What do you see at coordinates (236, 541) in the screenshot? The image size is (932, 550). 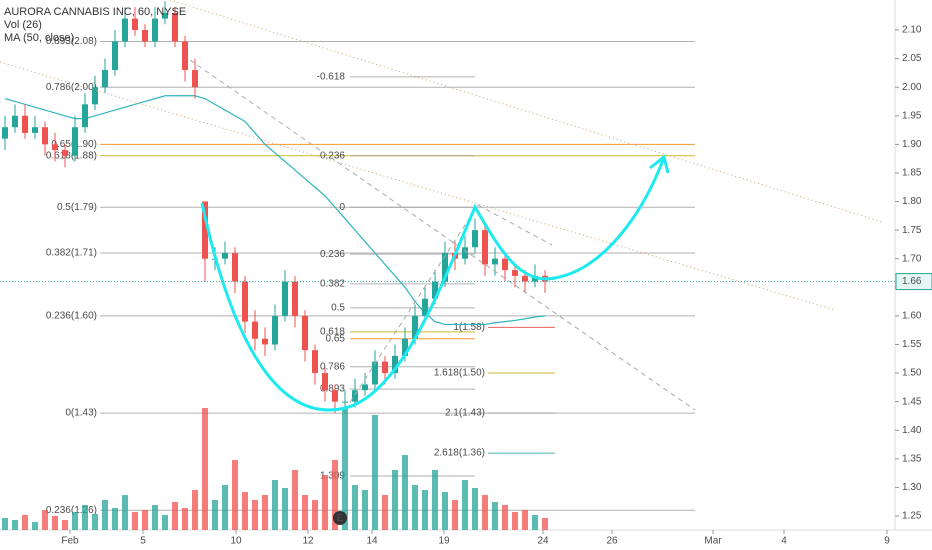 I see `x-tick-label: 10` at bounding box center [236, 541].